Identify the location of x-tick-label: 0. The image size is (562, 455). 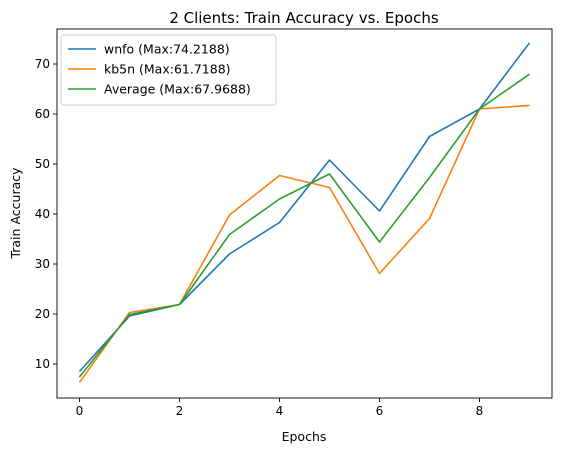
(80, 411).